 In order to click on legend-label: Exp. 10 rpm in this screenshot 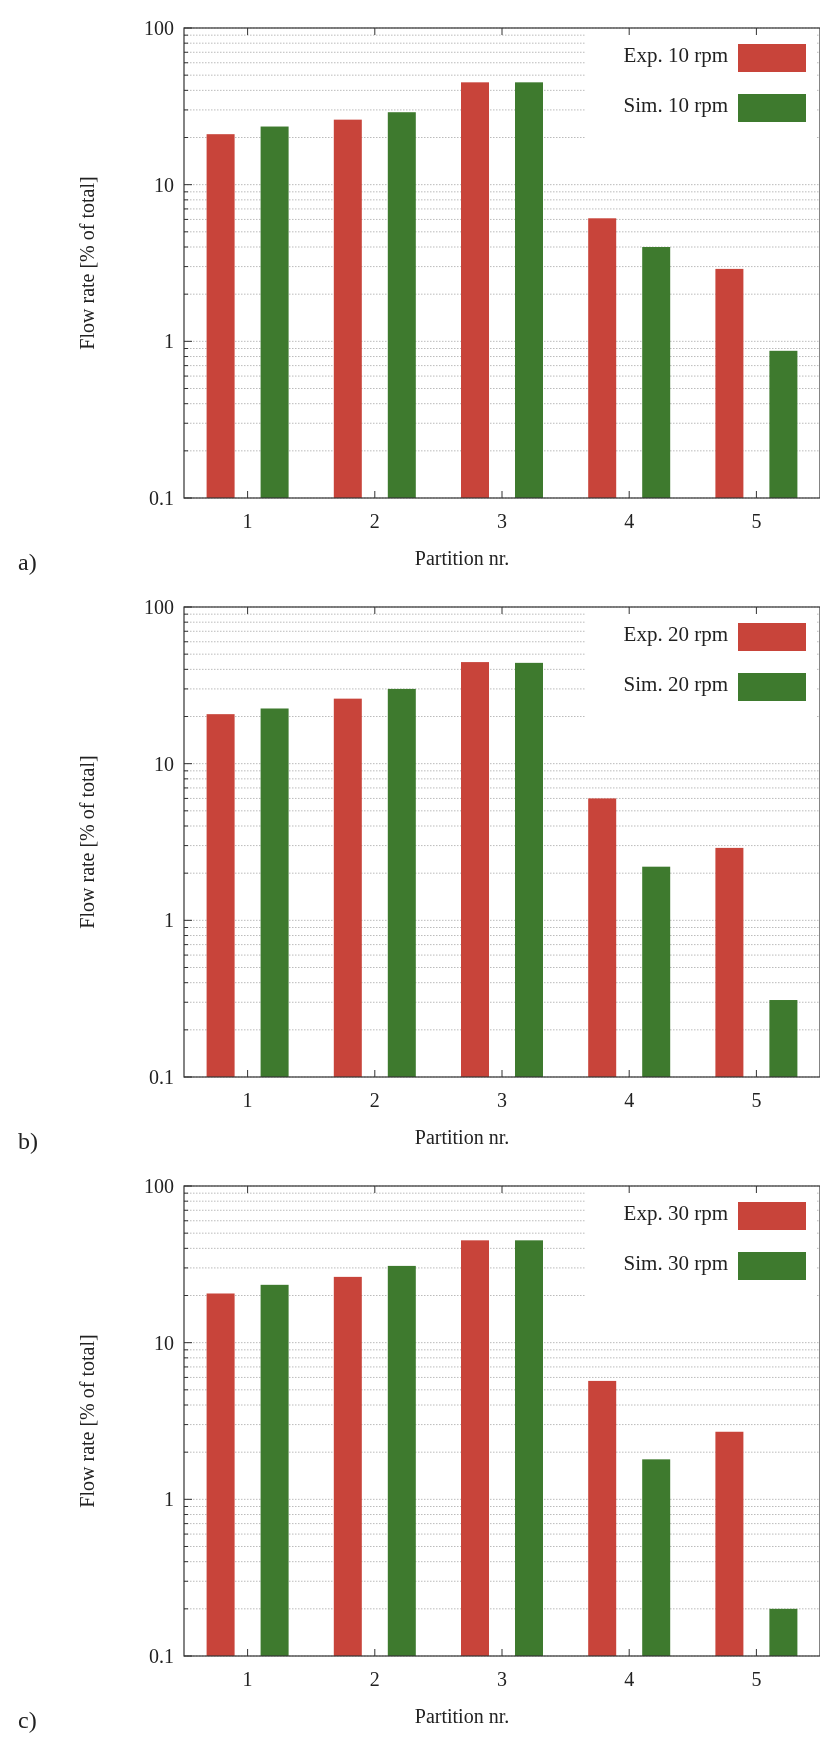, I will do `click(675, 55)`.